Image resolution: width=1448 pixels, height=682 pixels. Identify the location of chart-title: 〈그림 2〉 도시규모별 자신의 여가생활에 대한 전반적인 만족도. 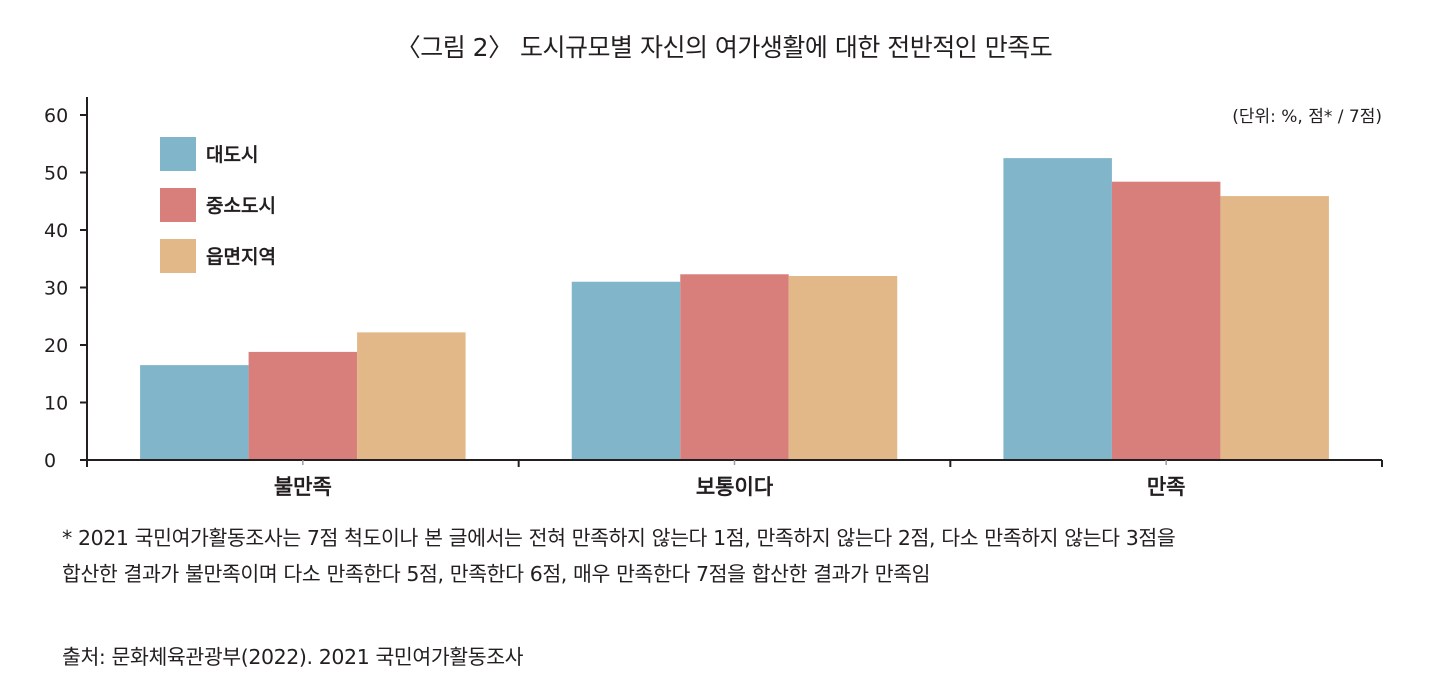
(724, 47).